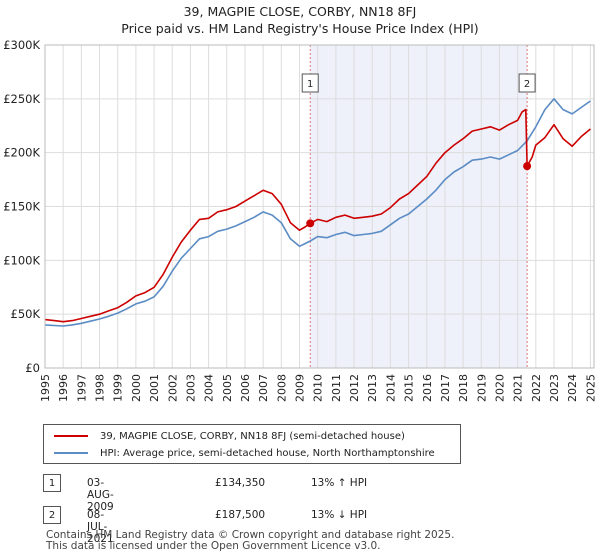 Image resolution: width=600 pixels, height=560 pixels. I want to click on x-tick-label: 2017, so click(445, 388).